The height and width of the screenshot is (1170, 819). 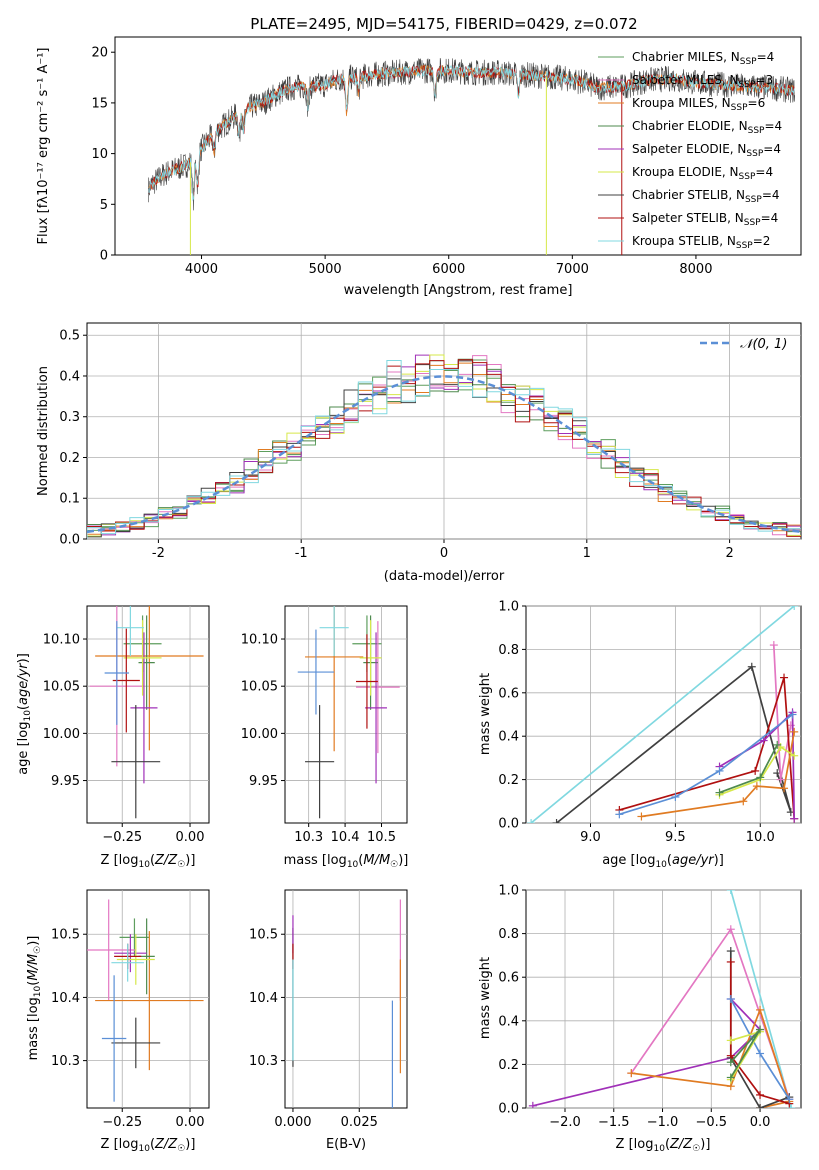 I want to click on x-tick-label: 7000, so click(x=572, y=269).